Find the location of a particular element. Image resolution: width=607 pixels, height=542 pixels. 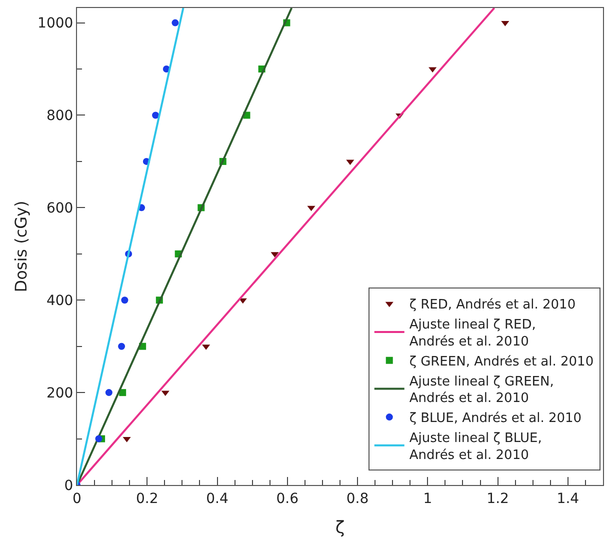

y-tick-label: 200 is located at coordinates (60, 393).